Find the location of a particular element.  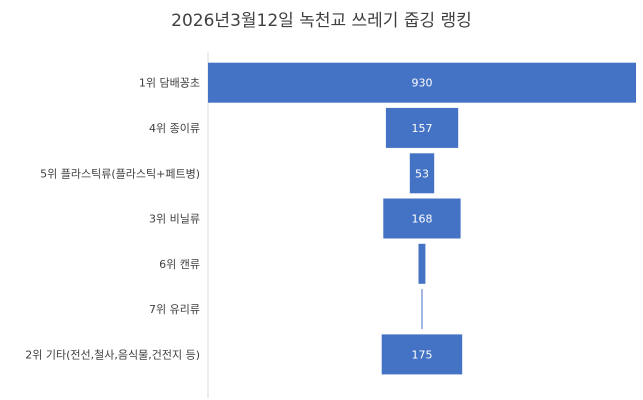

data-label-7: 175 is located at coordinates (422, 354).